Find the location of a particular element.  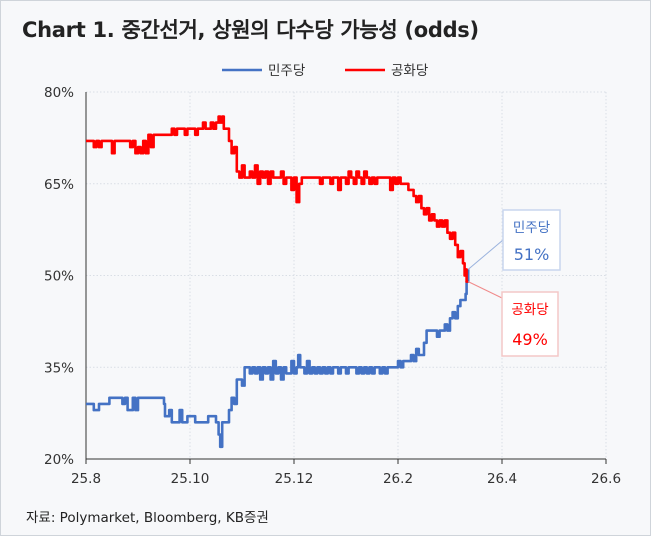

y-tick-label: 80% is located at coordinates (59, 93).